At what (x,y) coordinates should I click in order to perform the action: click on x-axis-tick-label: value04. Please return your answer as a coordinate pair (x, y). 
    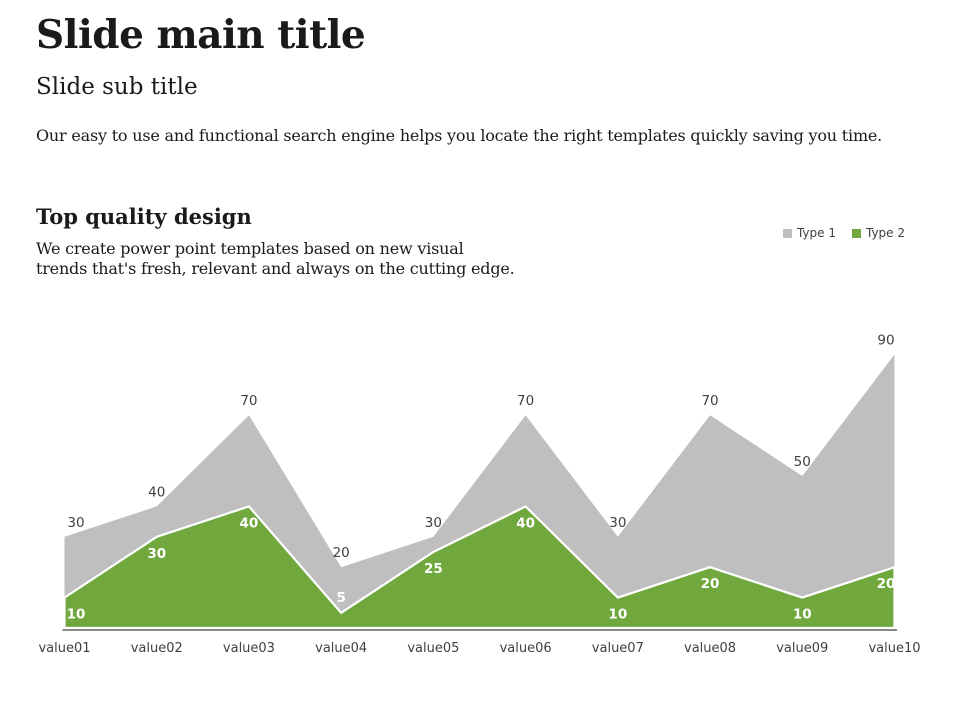
    Looking at the image, I should click on (341, 648).